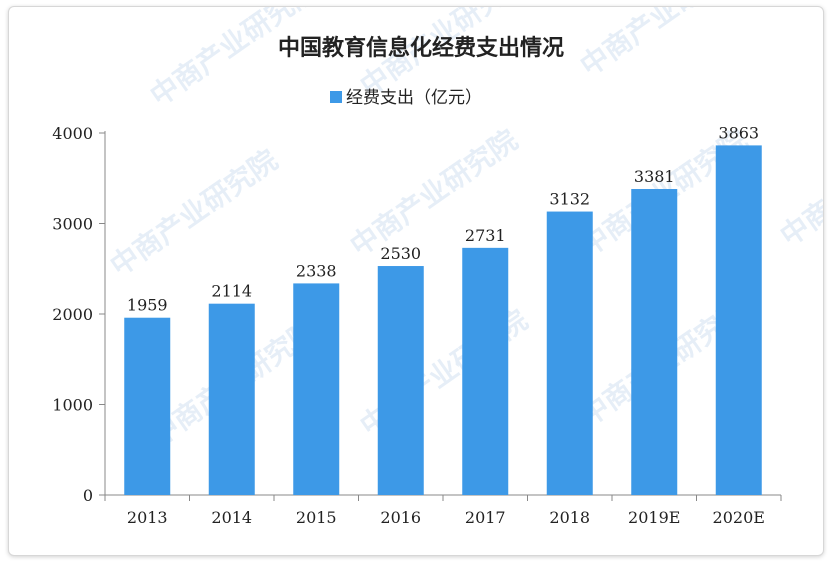 The width and height of the screenshot is (834, 563). What do you see at coordinates (72, 133) in the screenshot?
I see `y-tick-label: 4000` at bounding box center [72, 133].